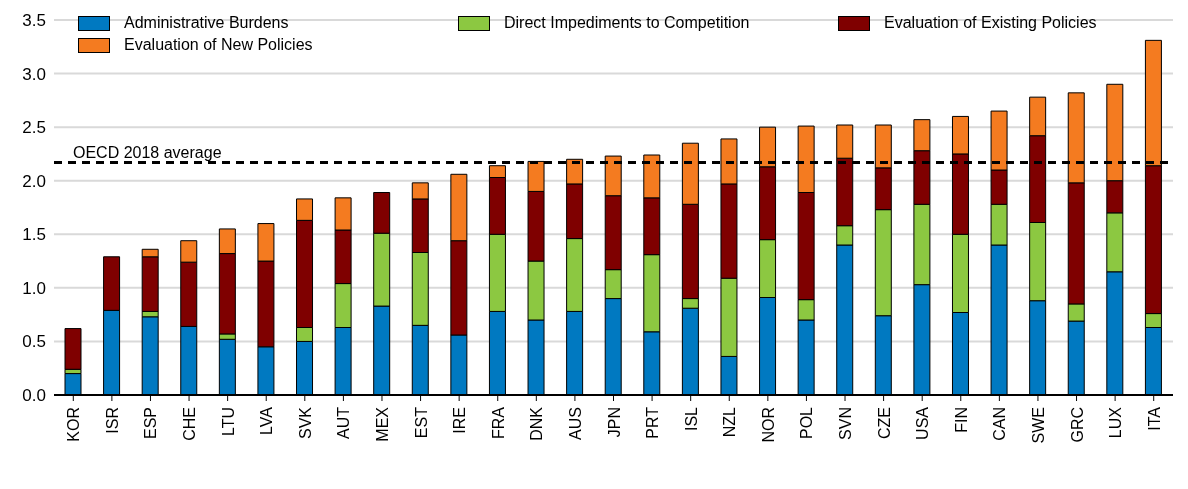  What do you see at coordinates (73, 349) in the screenshot?
I see `bar` at bounding box center [73, 349].